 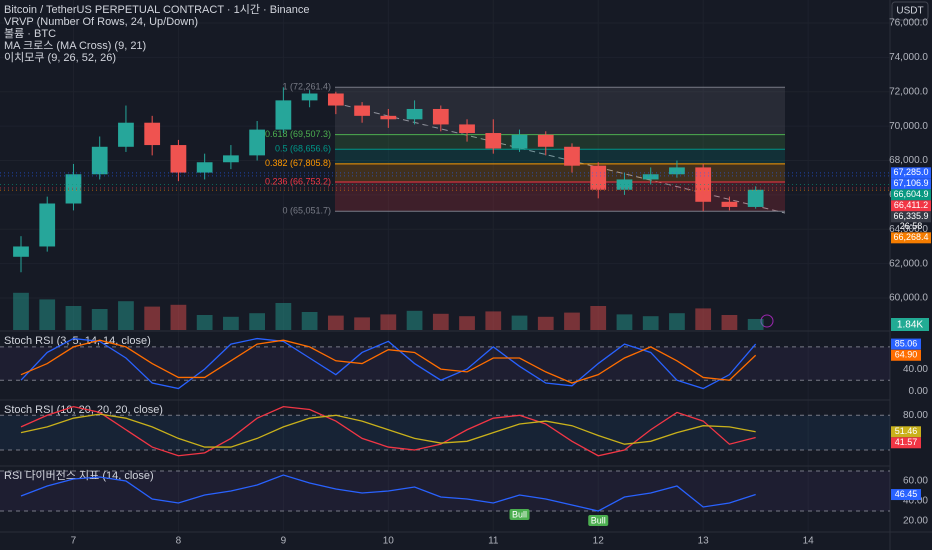 I want to click on currency-button-label: USDT, so click(x=909, y=11).